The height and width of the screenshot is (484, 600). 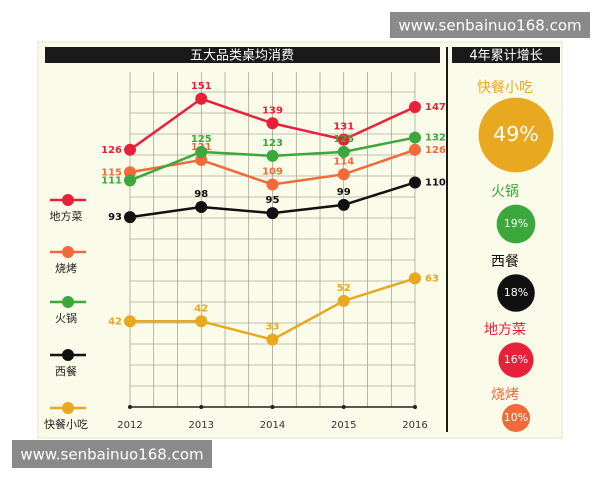 I want to click on x-tick-label: 2014, so click(x=272, y=425).